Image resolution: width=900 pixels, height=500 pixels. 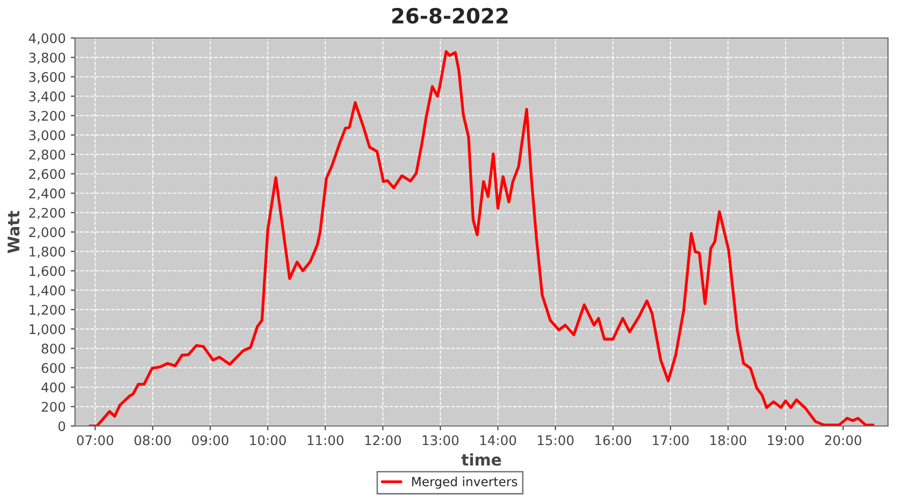 What do you see at coordinates (47, 136) in the screenshot?
I see `y-tick-label: 3,000` at bounding box center [47, 136].